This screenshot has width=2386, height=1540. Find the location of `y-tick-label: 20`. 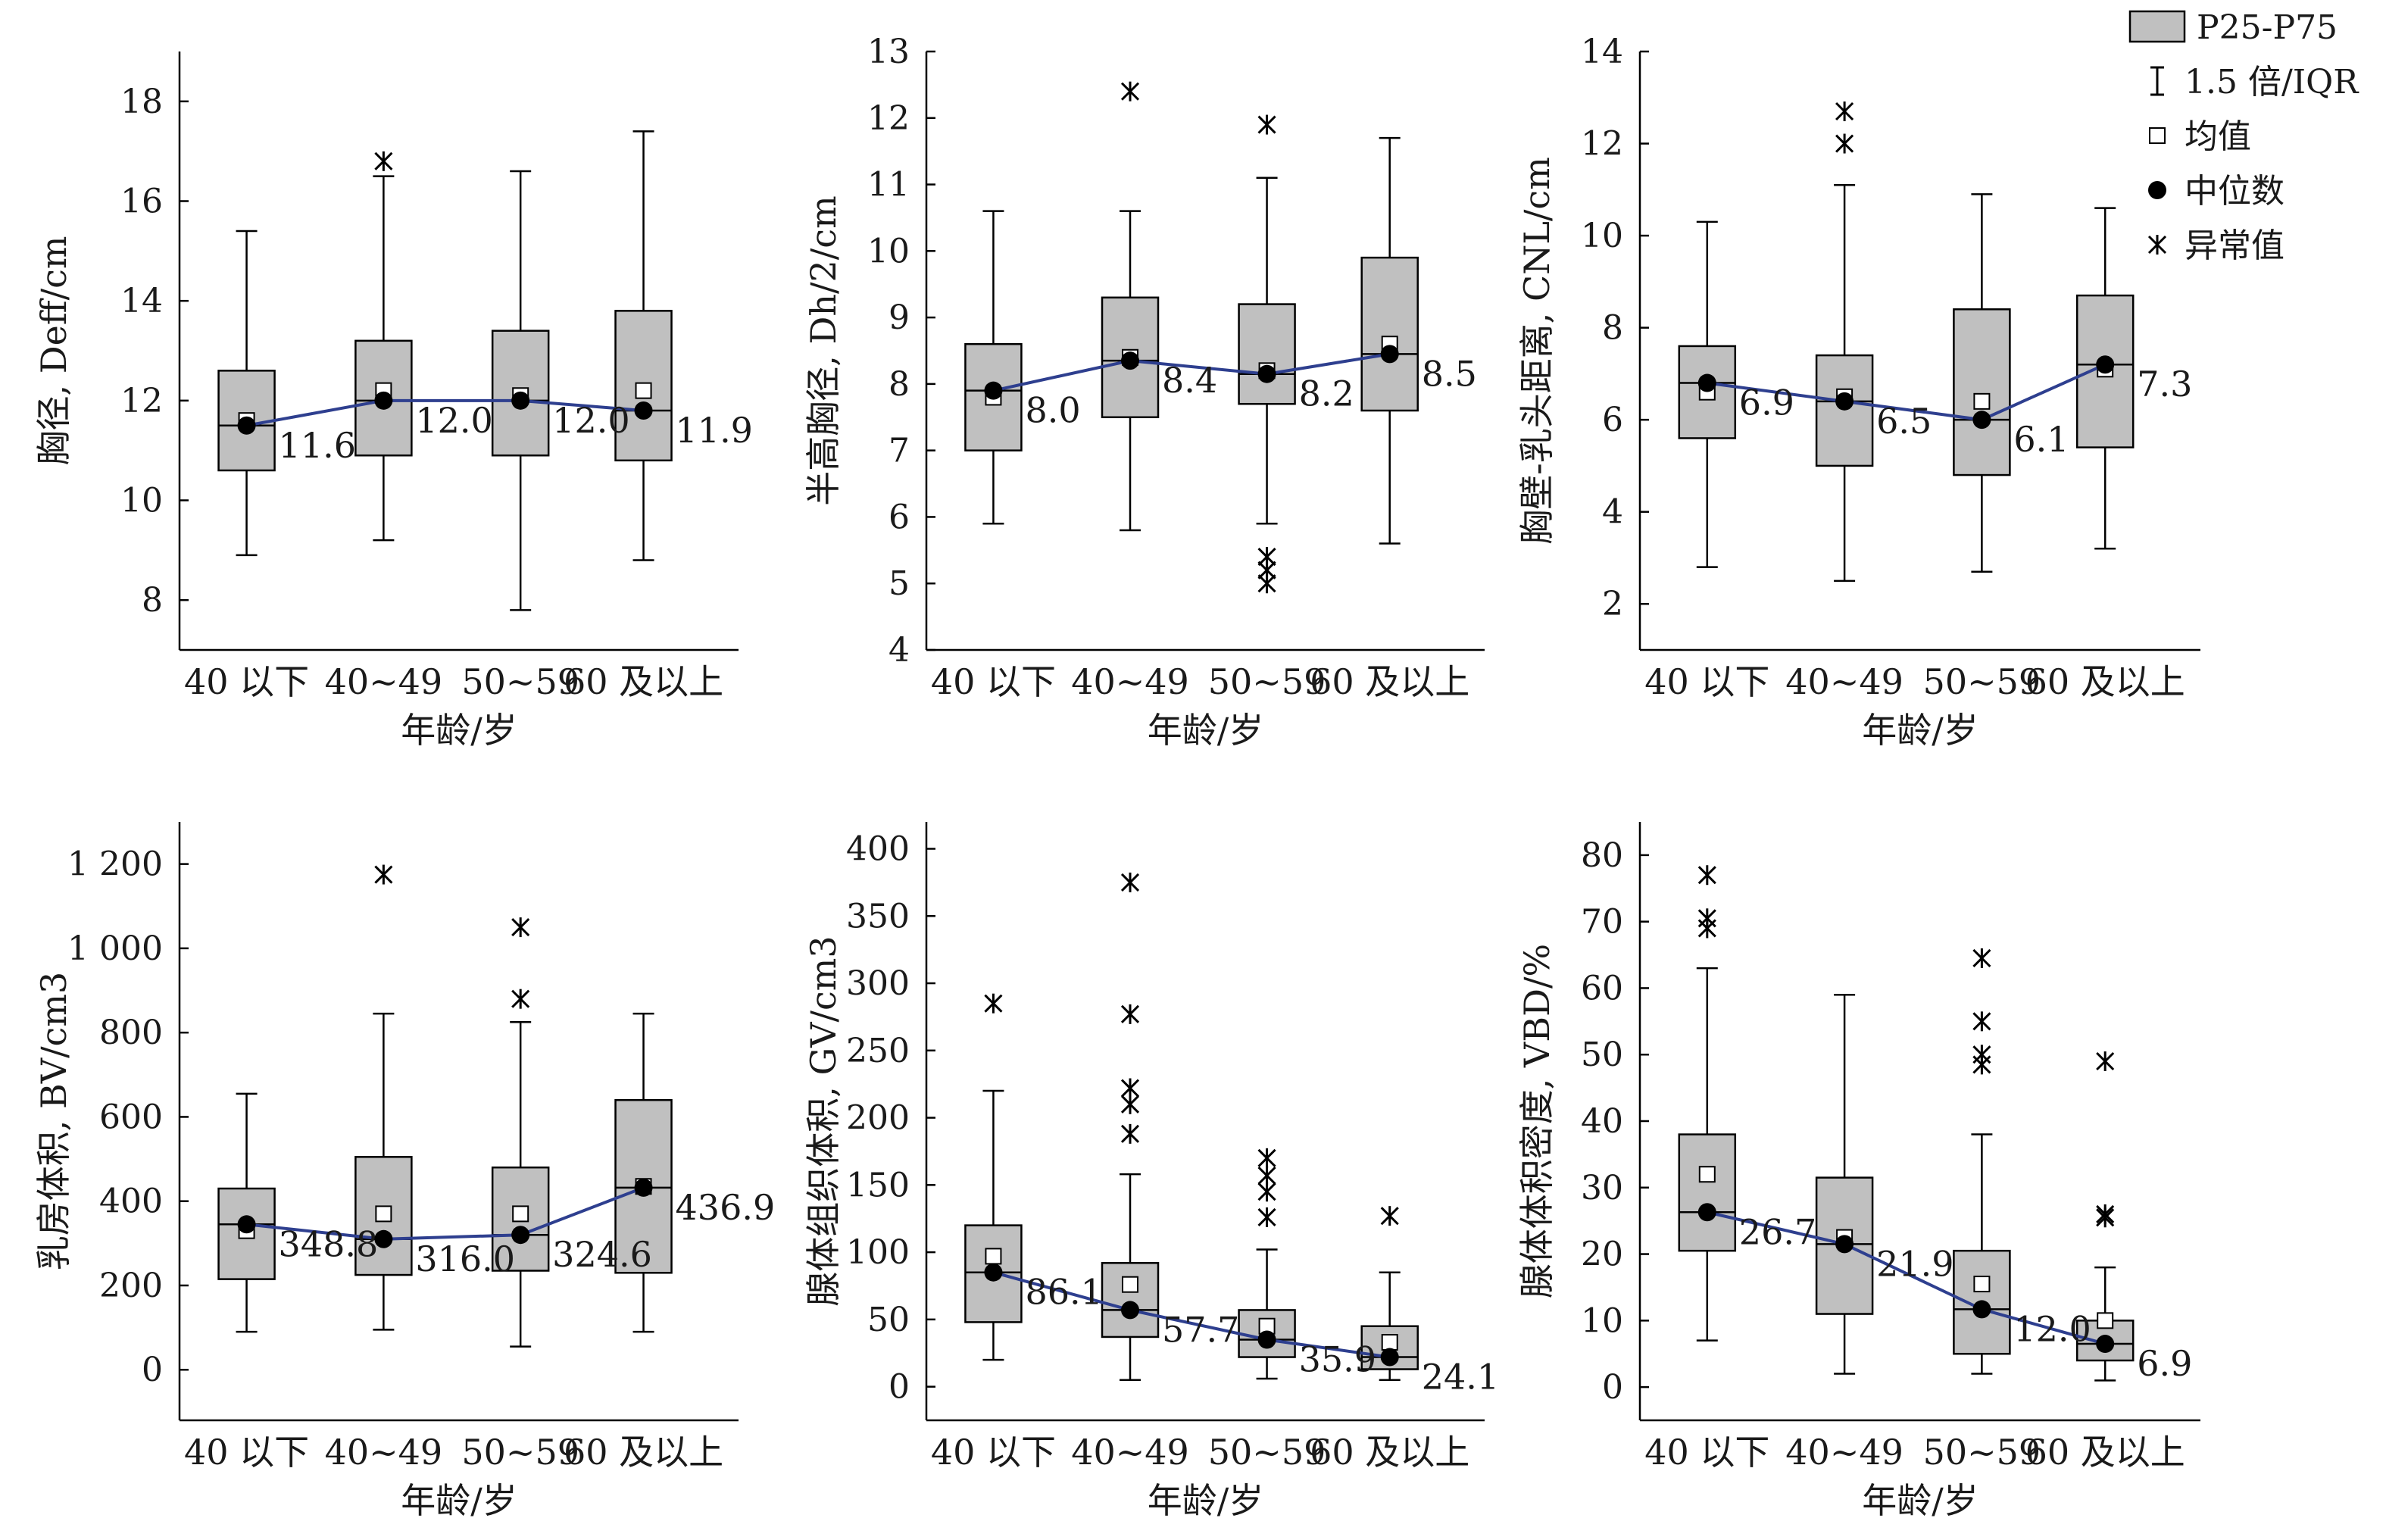

y-tick-label: 20 is located at coordinates (1602, 1254).